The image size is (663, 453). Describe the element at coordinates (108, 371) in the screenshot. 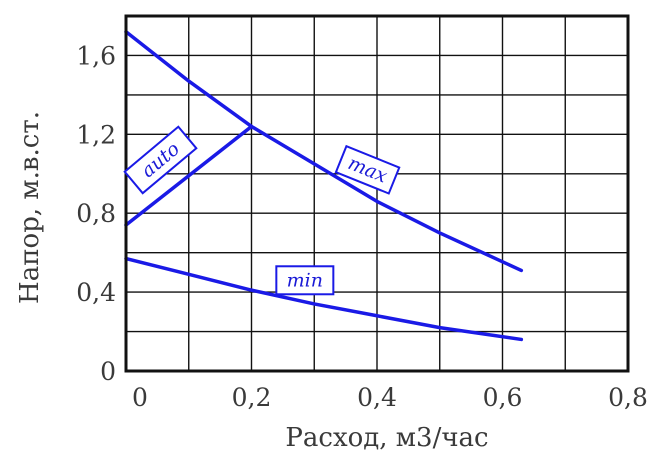

I see `y-tick-label: 0` at that location.